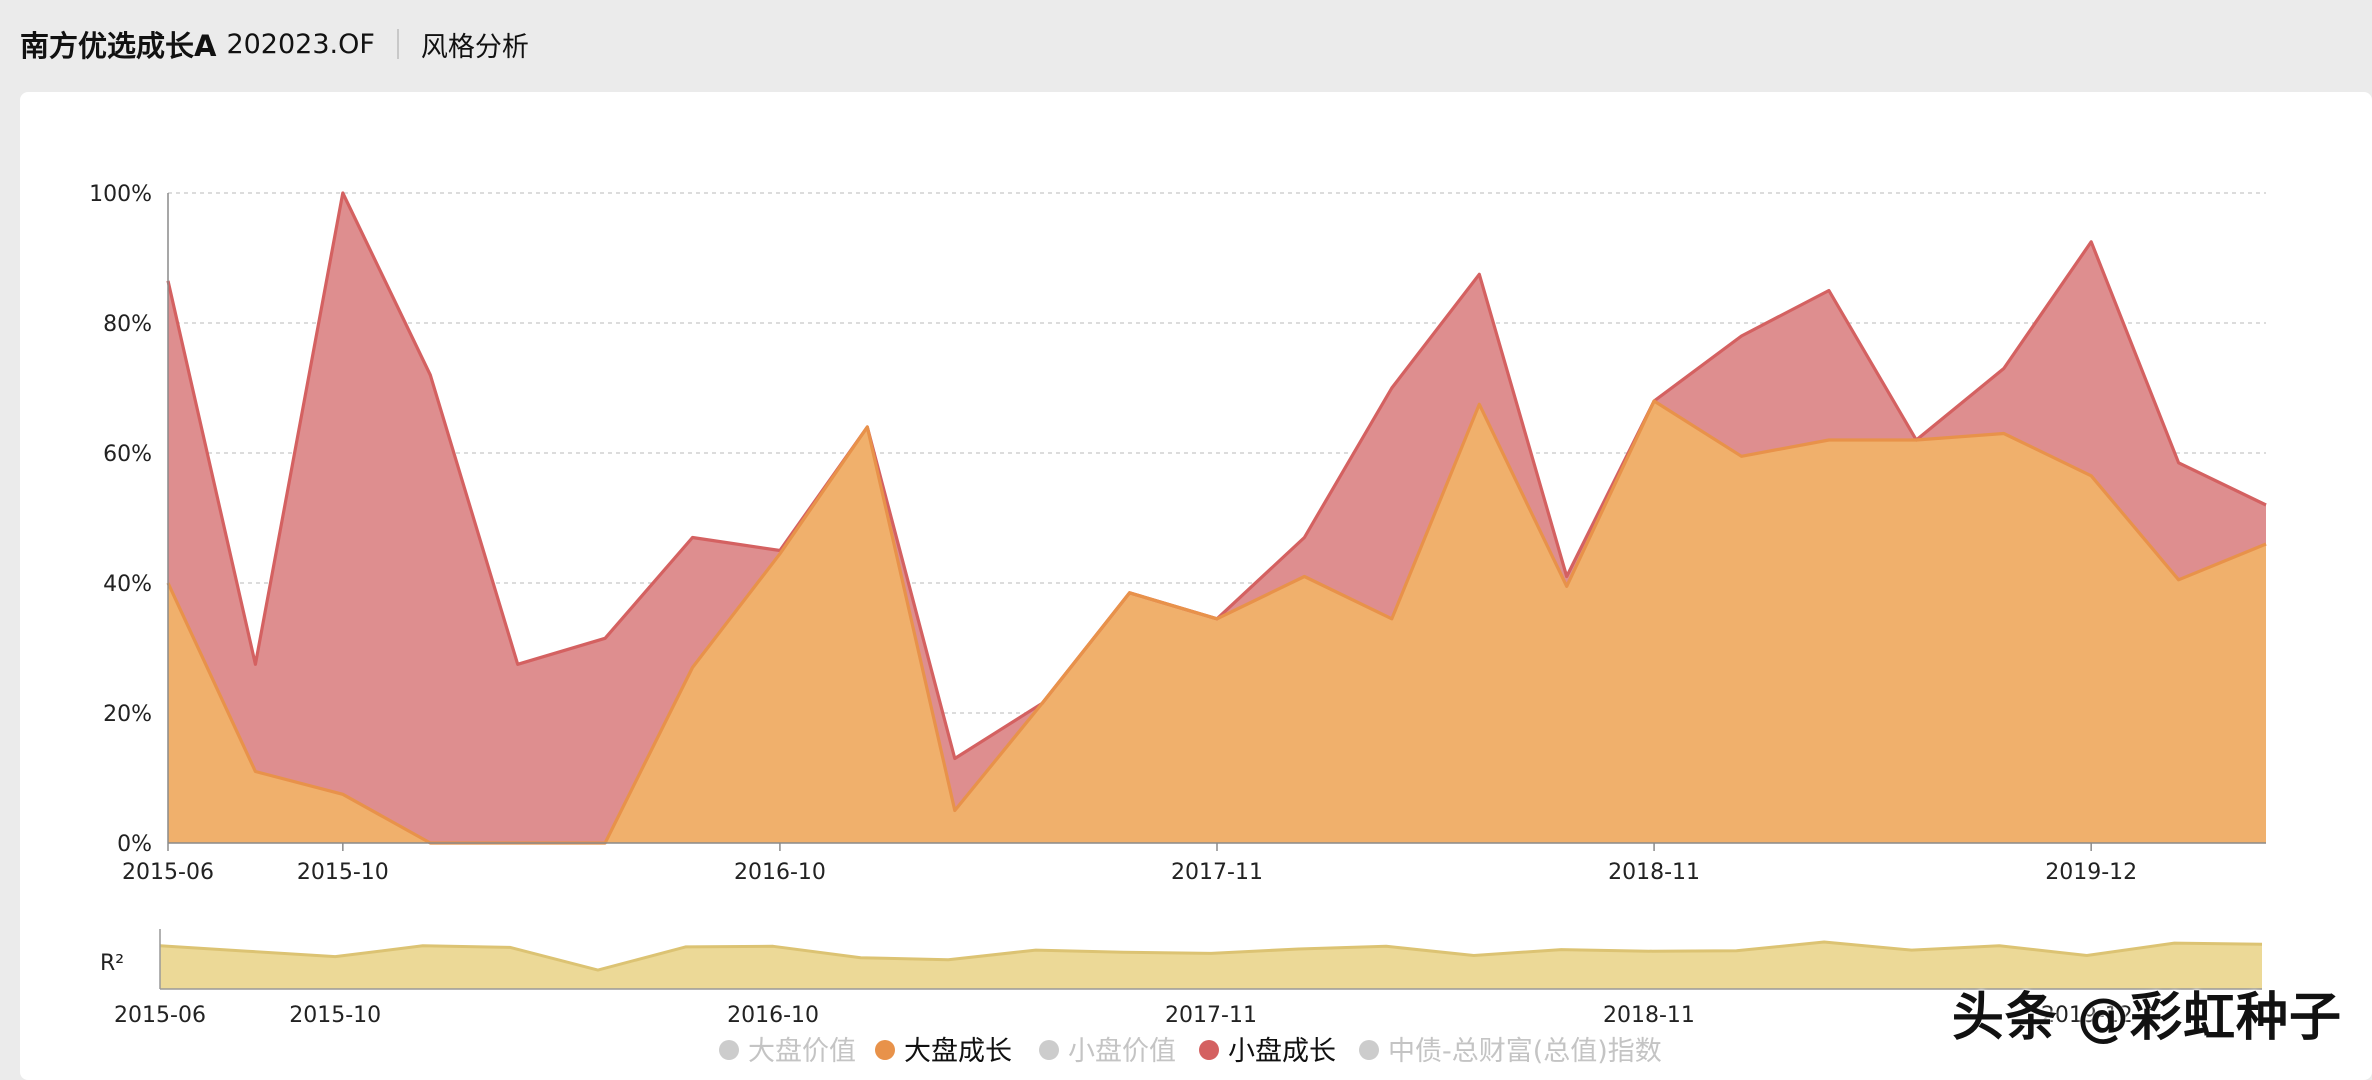 The image size is (2372, 1080). I want to click on legend-label: 小盘成长, so click(1282, 1051).